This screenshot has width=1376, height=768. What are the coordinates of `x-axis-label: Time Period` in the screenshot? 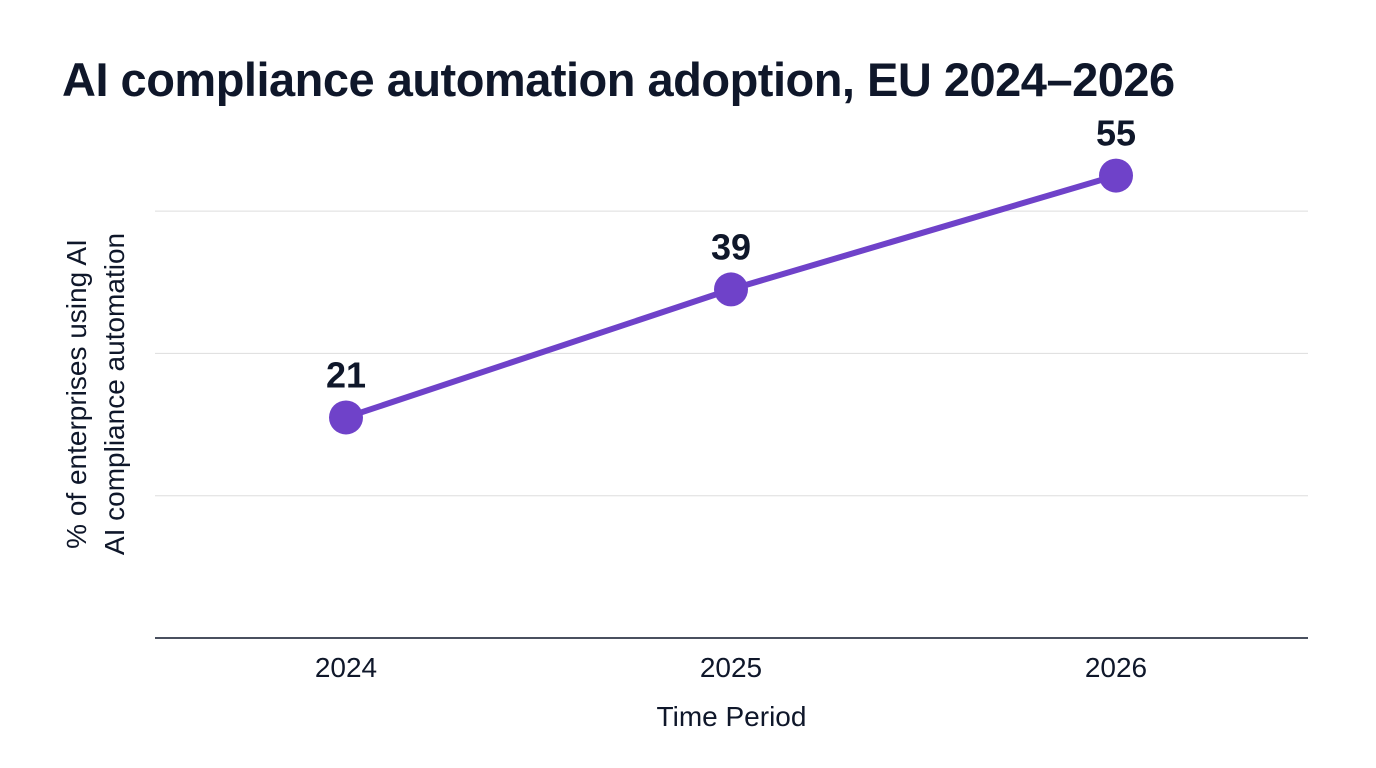 It's located at (732, 716).